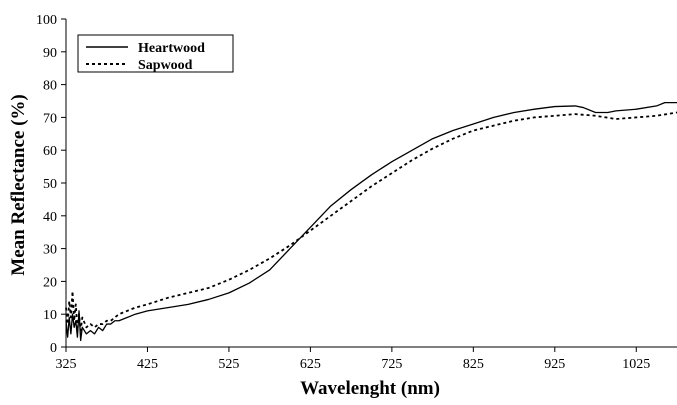 This screenshot has width=677, height=405. What do you see at coordinates (53, 348) in the screenshot?
I see `y-tick-label: 0` at bounding box center [53, 348].